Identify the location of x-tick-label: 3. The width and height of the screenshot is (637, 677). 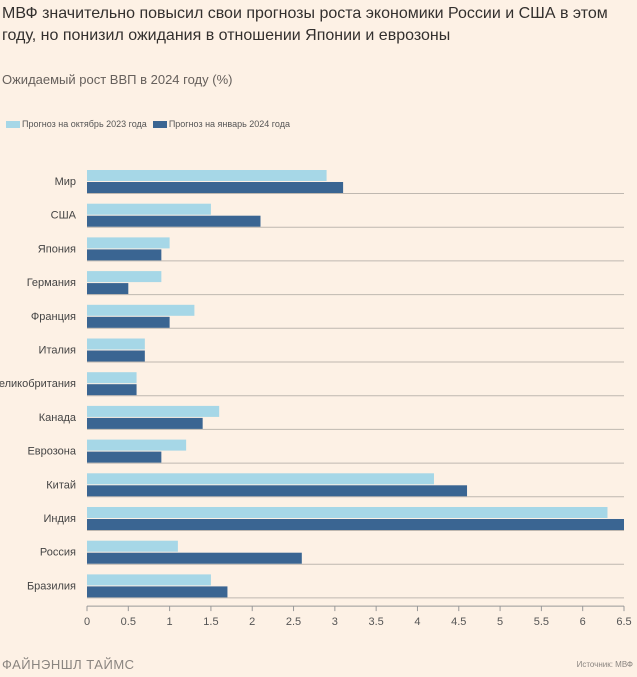
(335, 622).